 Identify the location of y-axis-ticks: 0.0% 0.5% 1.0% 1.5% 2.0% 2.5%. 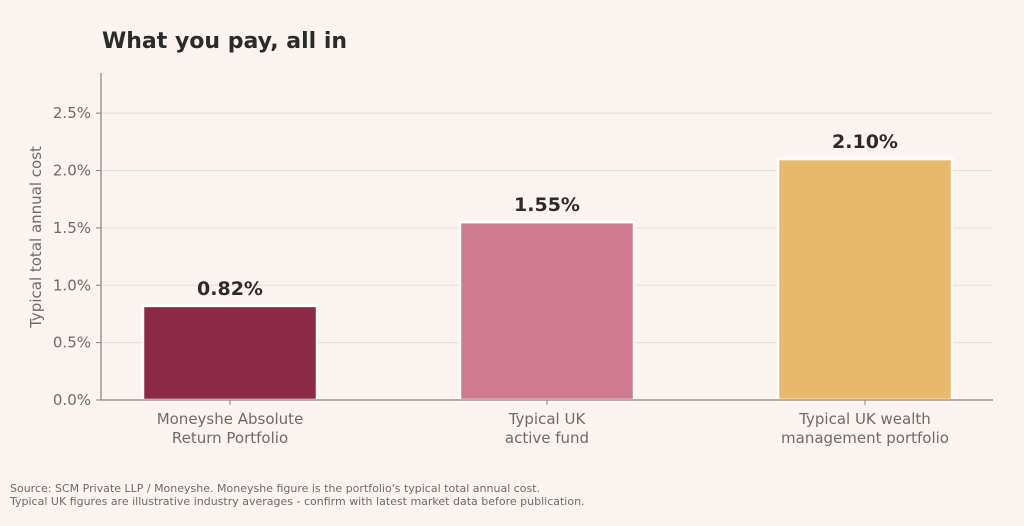
(77, 256).